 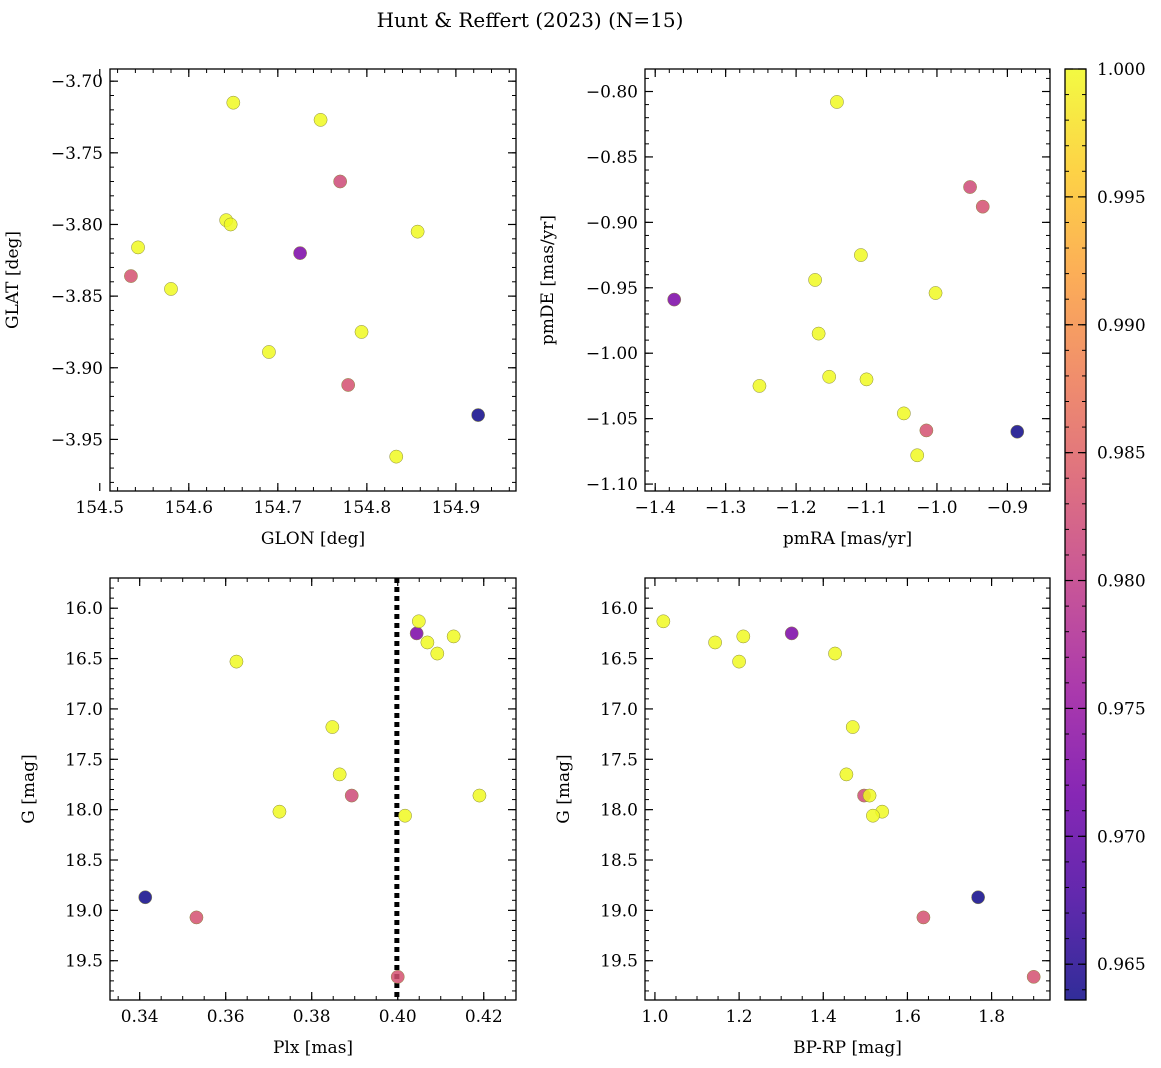 What do you see at coordinates (655, 508) in the screenshot?
I see `x-tick-label: −1.4` at bounding box center [655, 508].